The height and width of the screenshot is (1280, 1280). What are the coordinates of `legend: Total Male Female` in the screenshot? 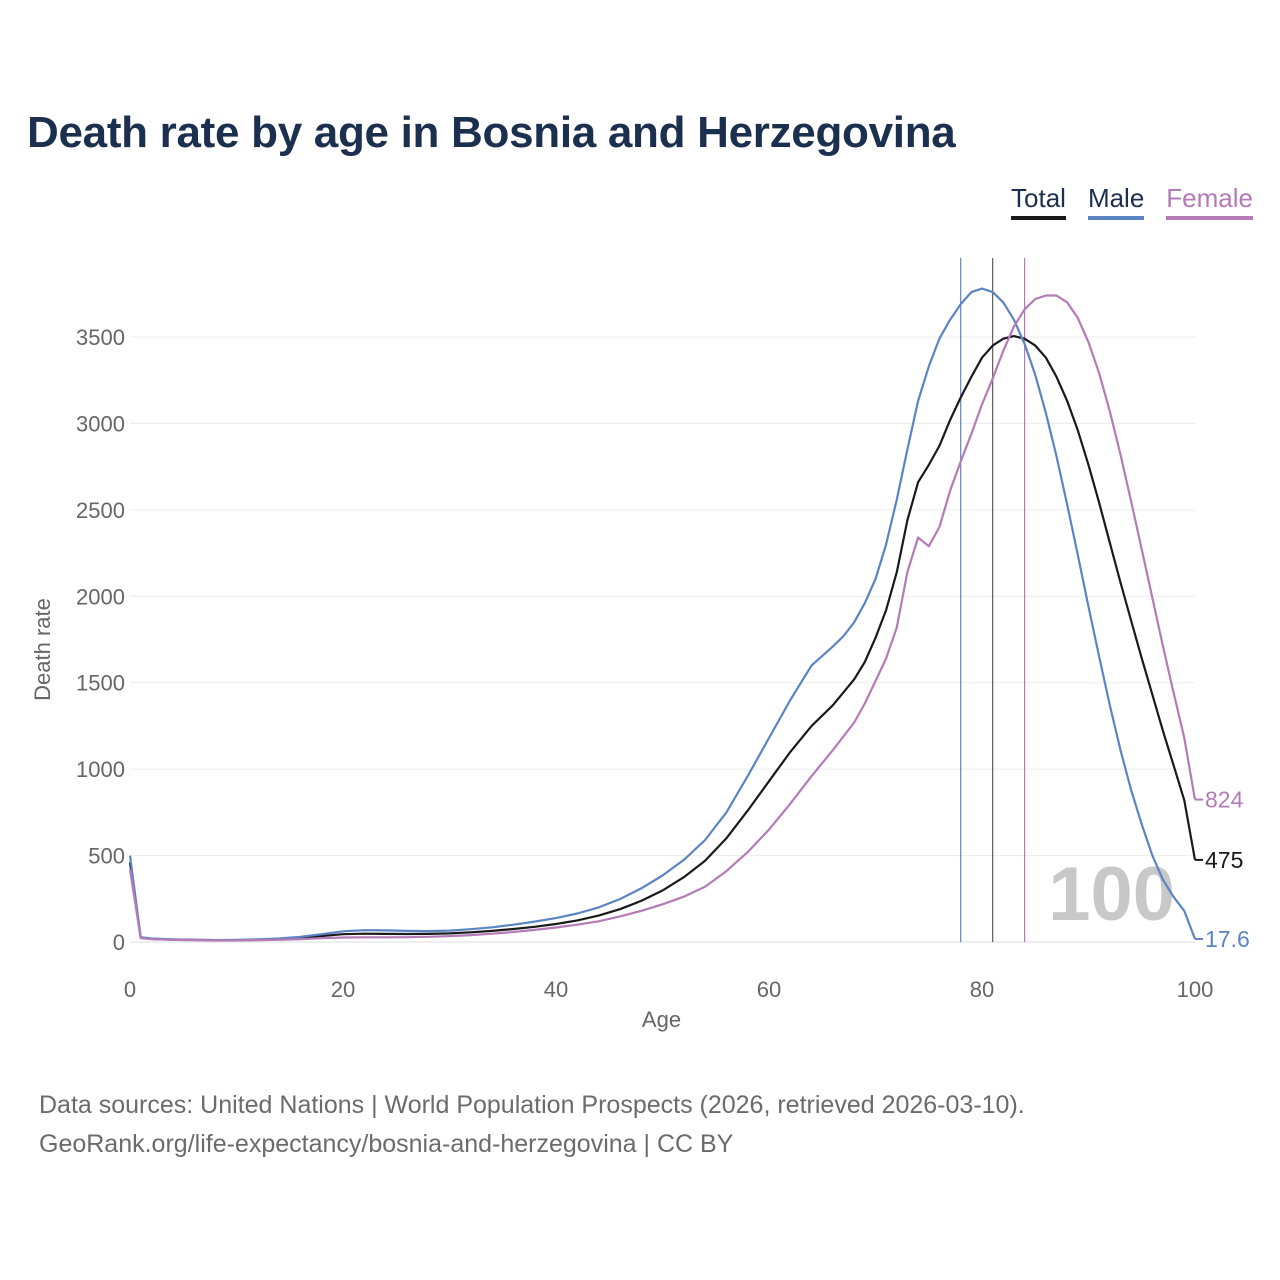 It's located at (1132, 201).